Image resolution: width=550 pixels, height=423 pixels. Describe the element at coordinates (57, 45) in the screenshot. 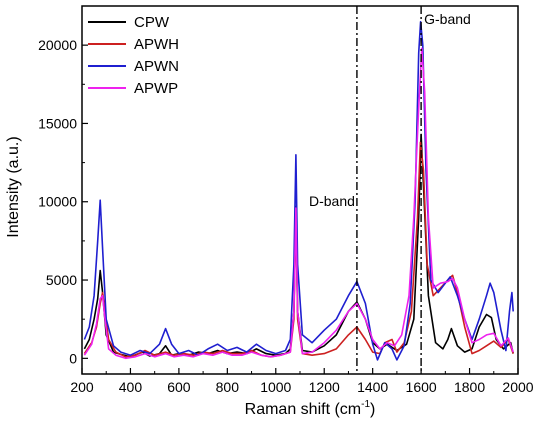

I see `y-tick-label: 20000` at that location.